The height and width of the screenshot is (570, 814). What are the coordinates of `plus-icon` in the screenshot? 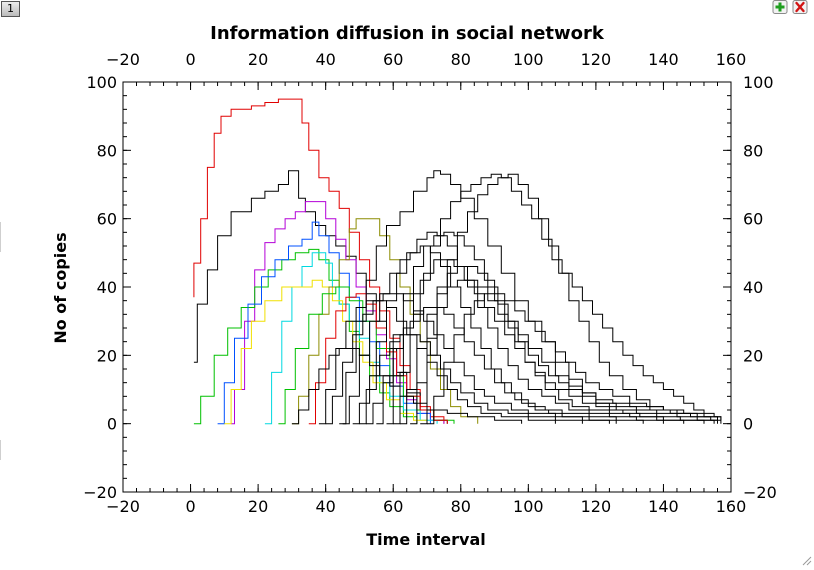 It's located at (780, 7).